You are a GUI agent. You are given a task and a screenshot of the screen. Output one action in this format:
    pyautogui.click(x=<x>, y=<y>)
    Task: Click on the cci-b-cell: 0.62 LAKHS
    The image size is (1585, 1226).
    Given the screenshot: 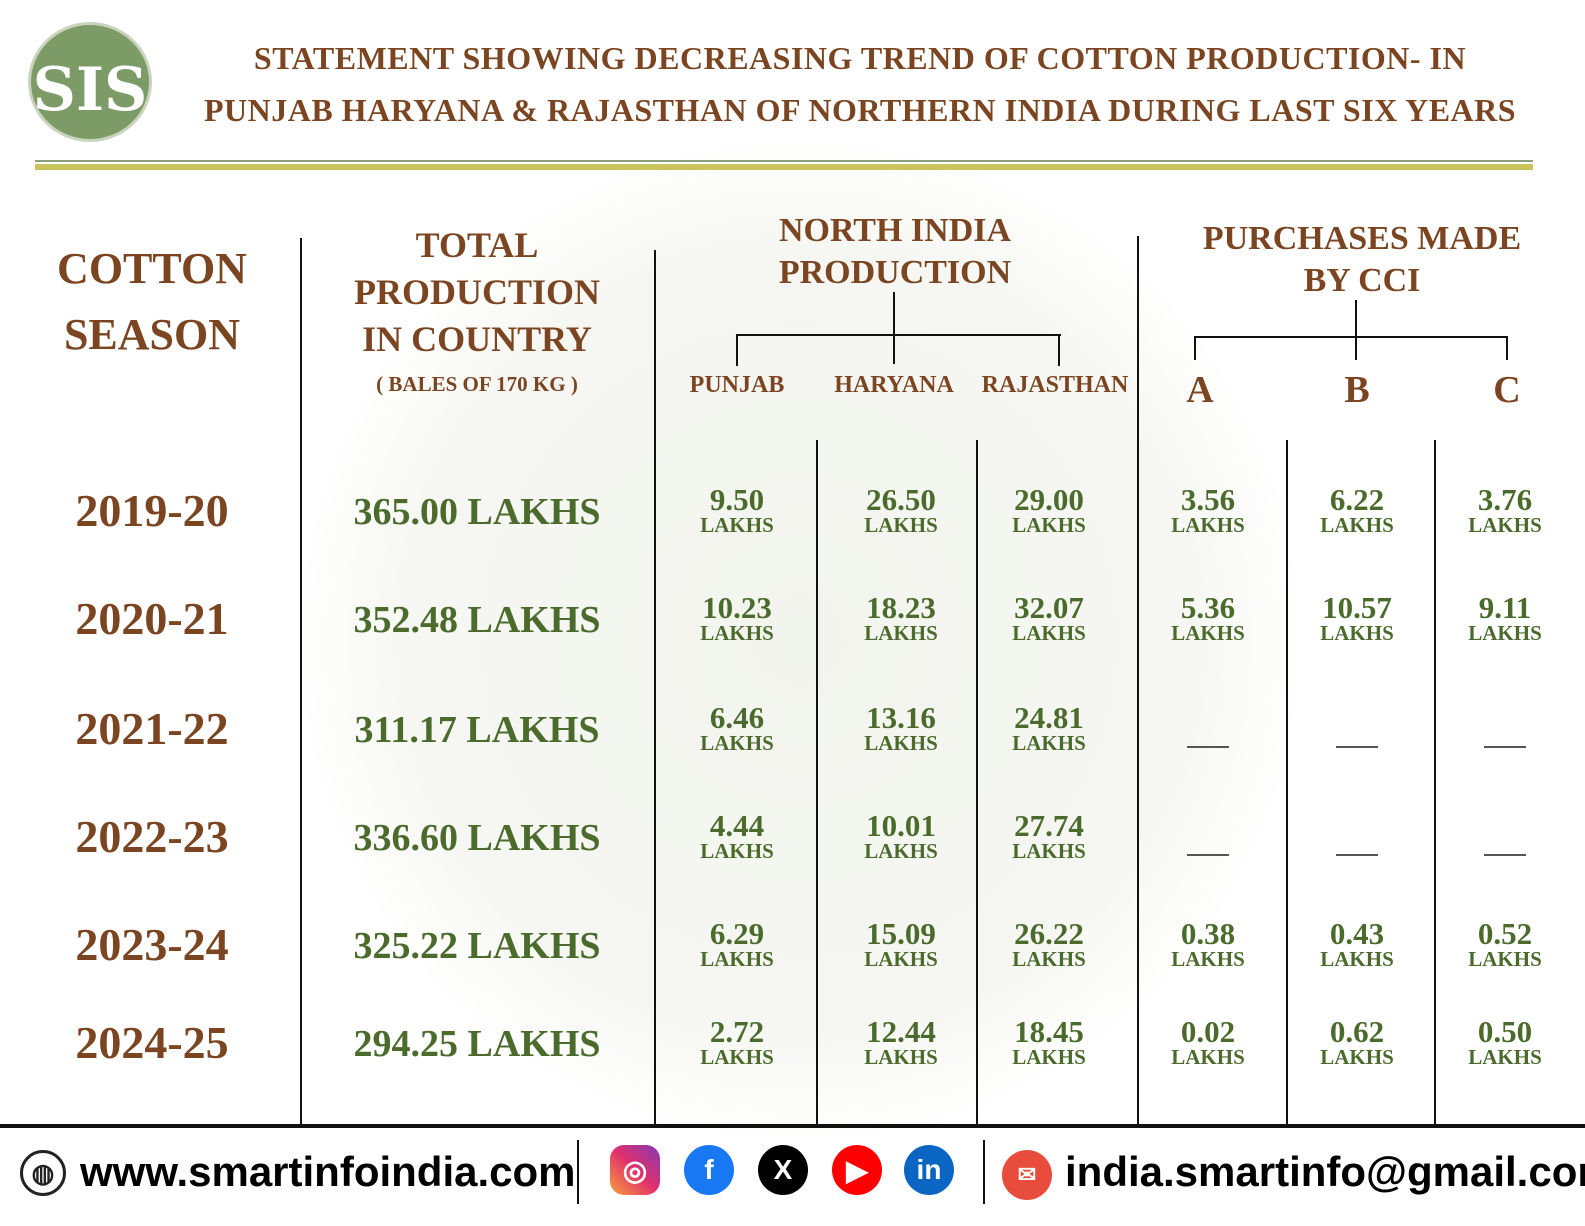 What is the action you would take?
    pyautogui.click(x=1357, y=1042)
    